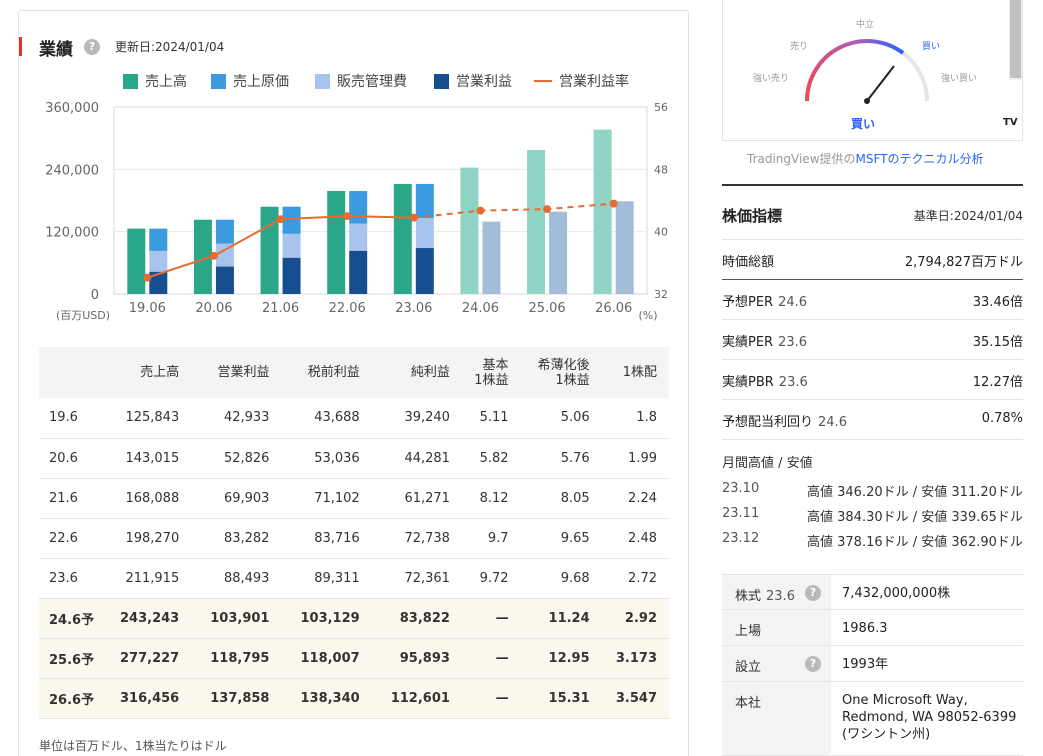 The height and width of the screenshot is (756, 1043). I want to click on table-cell: 1.99, so click(635, 458).